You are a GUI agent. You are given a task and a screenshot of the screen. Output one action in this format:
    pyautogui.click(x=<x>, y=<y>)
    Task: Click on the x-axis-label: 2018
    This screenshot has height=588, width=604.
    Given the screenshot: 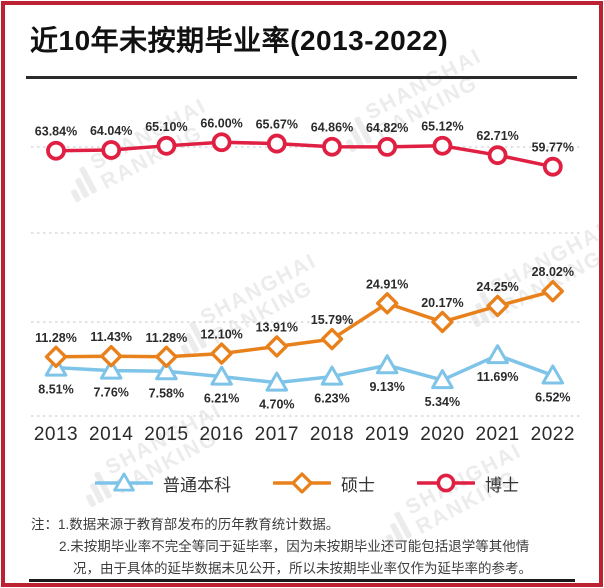 What is the action you would take?
    pyautogui.click(x=332, y=434)
    